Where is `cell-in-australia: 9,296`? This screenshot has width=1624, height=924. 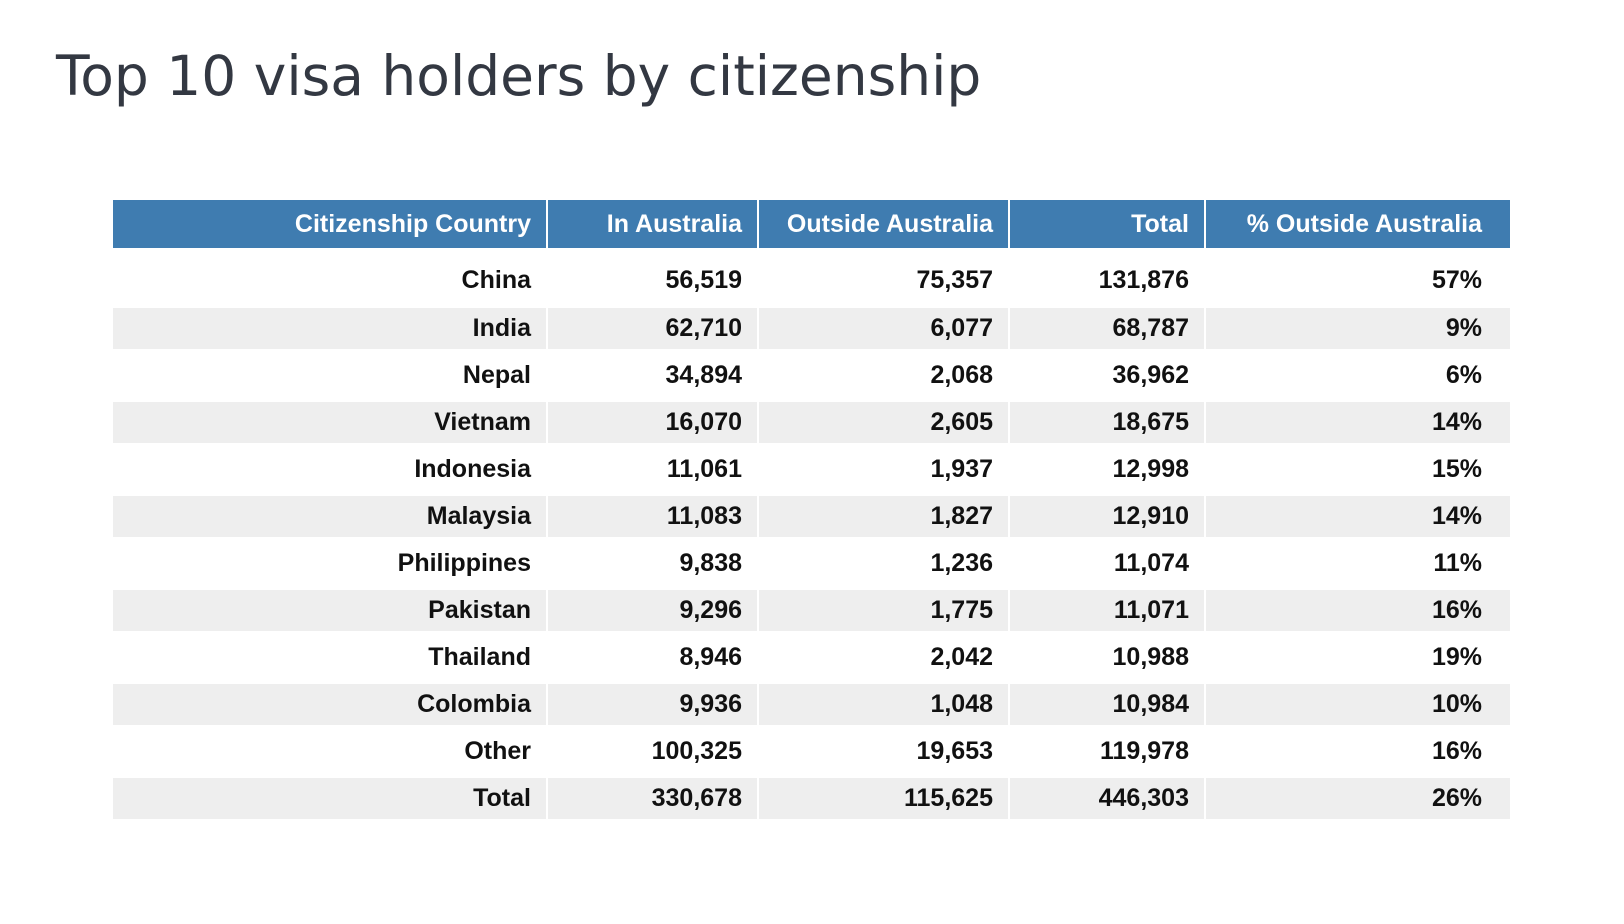
cell-in-australia: 9,296 is located at coordinates (653, 612).